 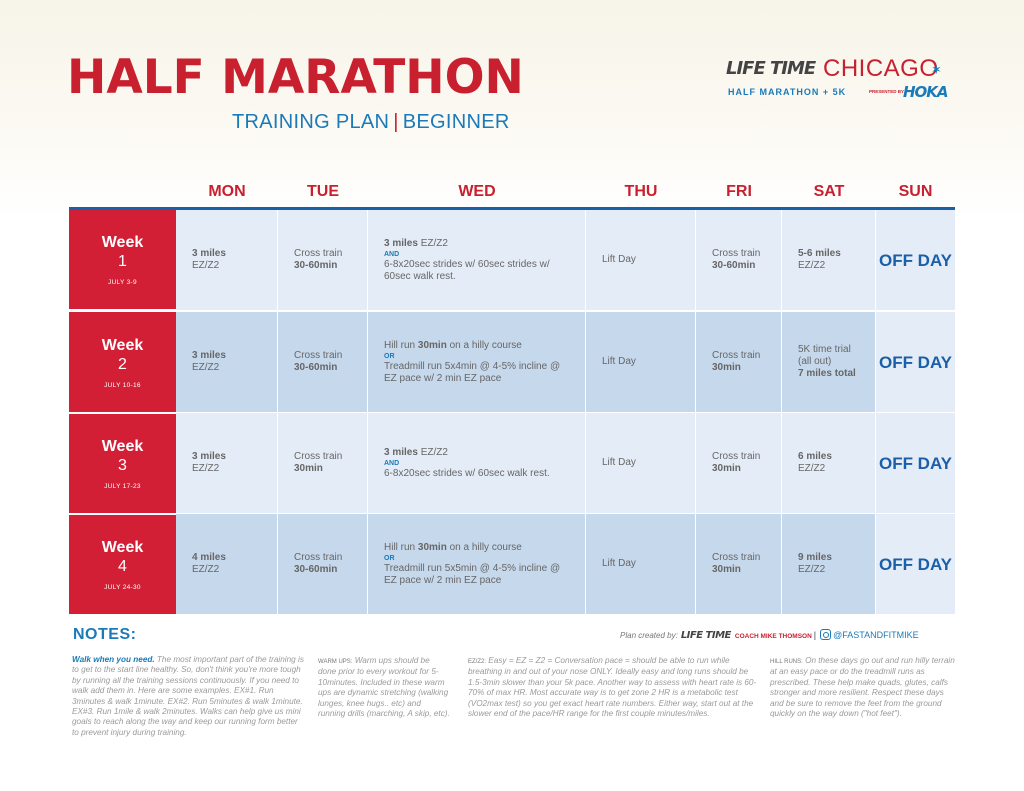 I want to click on week-label-cell: Week 3 JULY 17-23, so click(x=122, y=463).